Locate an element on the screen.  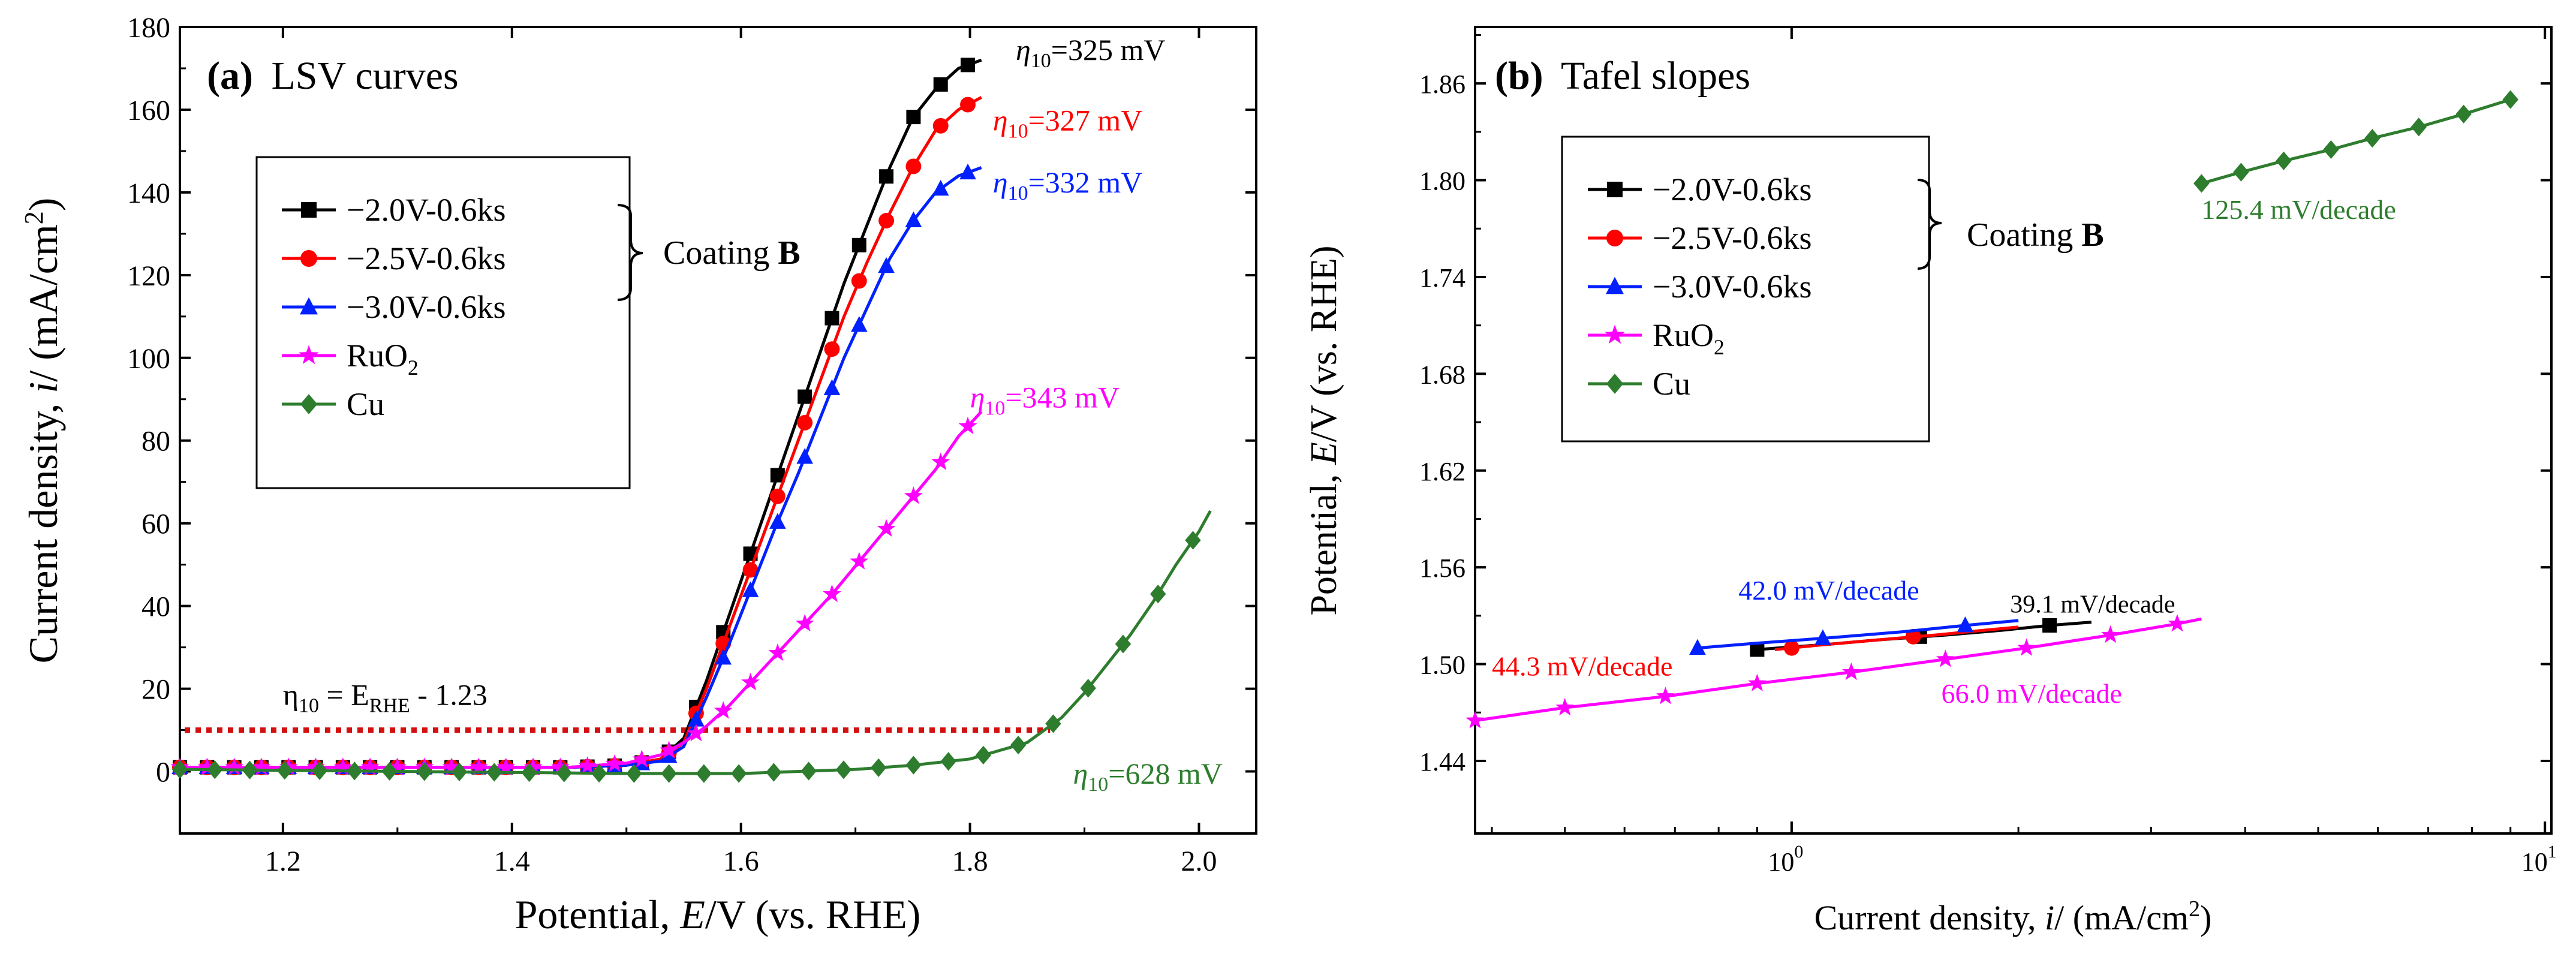
a-xlabel-suffix: /V (vs. RHE) is located at coordinates (813, 914).